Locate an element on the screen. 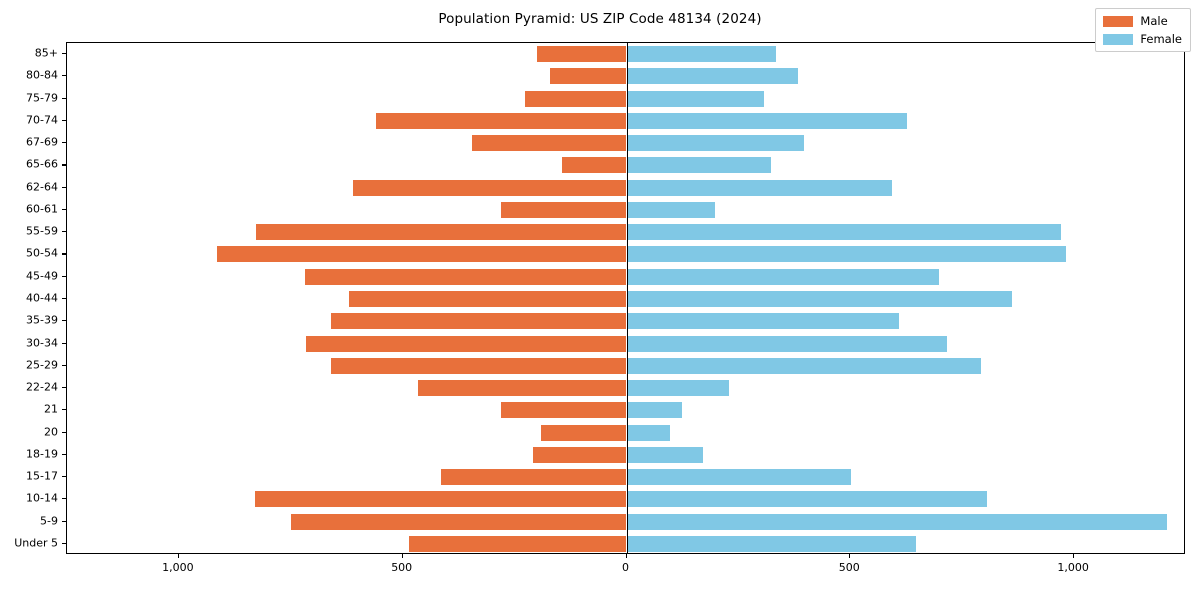 This screenshot has width=1200, height=600. y-tick-label: 21 is located at coordinates (51, 409).